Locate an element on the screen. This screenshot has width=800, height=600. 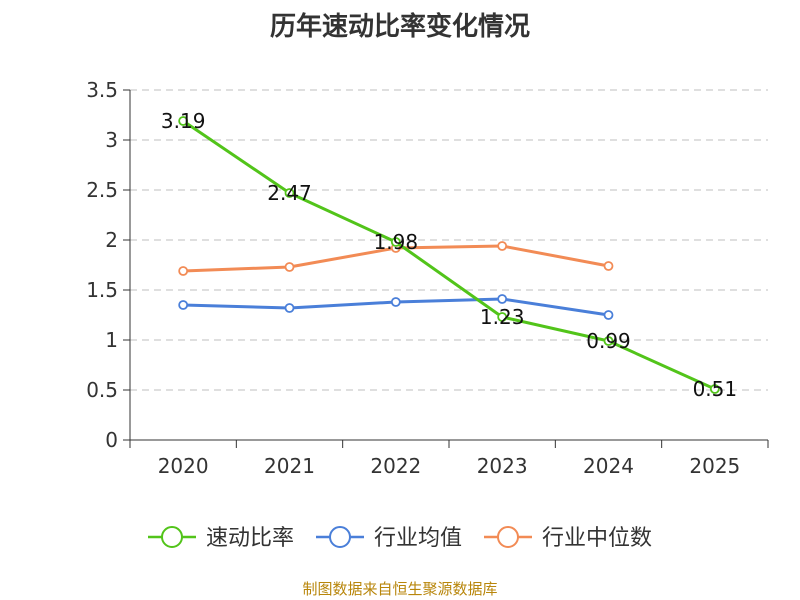
data-label: 0.99 is located at coordinates (608, 341).